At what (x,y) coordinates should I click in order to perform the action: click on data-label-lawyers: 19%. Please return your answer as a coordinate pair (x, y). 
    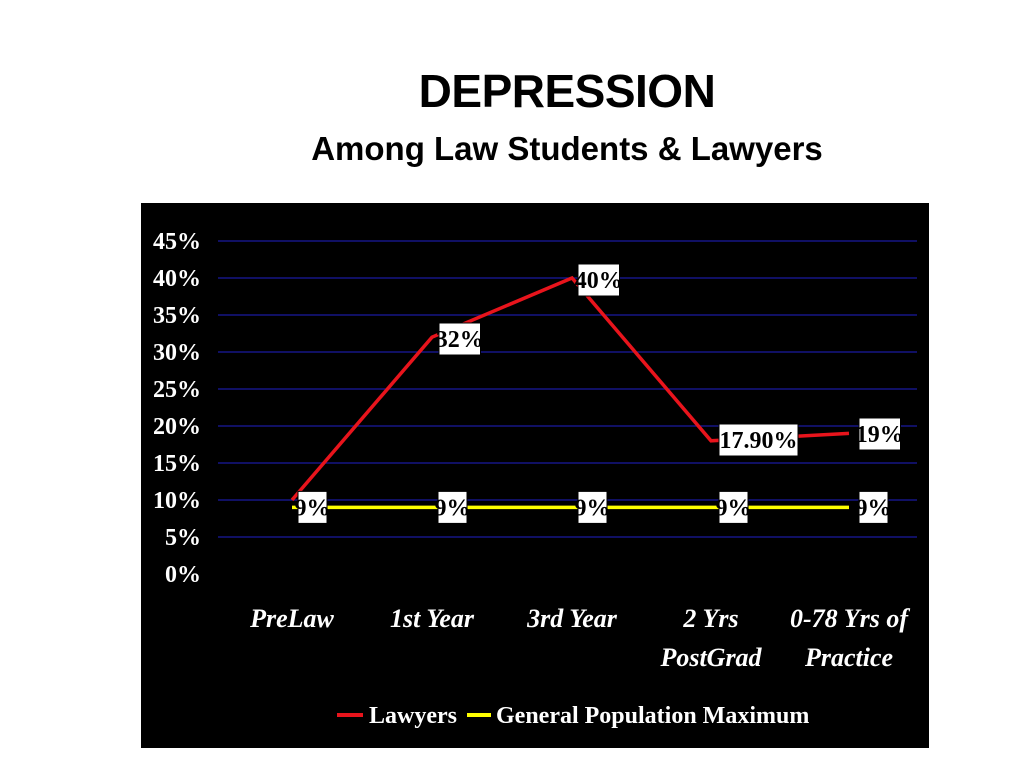
    Looking at the image, I should click on (880, 434).